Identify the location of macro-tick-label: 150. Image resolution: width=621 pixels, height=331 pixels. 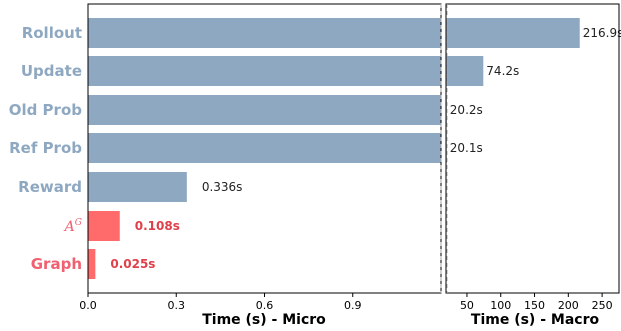
(534, 305).